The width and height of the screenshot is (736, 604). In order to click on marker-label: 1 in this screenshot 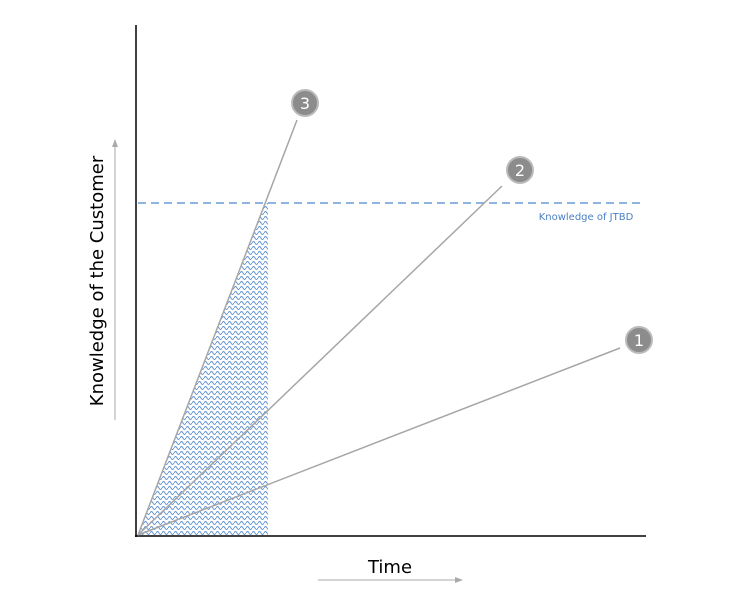, I will do `click(639, 340)`.